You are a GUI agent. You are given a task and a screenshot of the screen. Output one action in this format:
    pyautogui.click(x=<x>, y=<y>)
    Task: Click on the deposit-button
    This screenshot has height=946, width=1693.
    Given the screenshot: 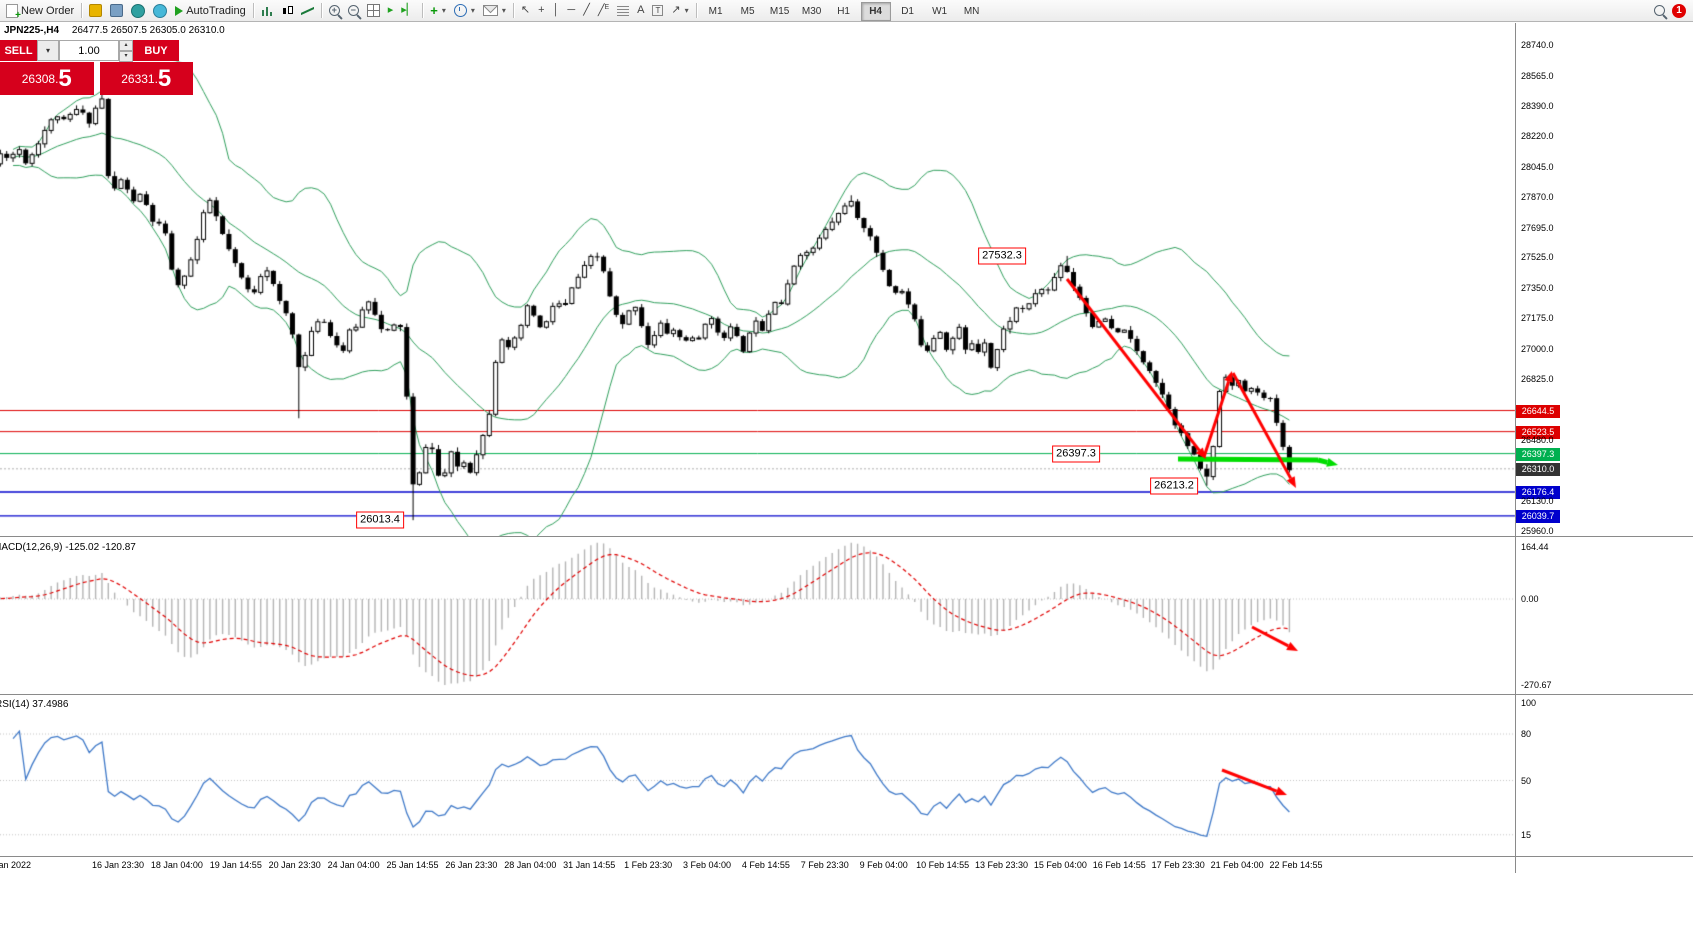 What is the action you would take?
    pyautogui.click(x=95, y=11)
    